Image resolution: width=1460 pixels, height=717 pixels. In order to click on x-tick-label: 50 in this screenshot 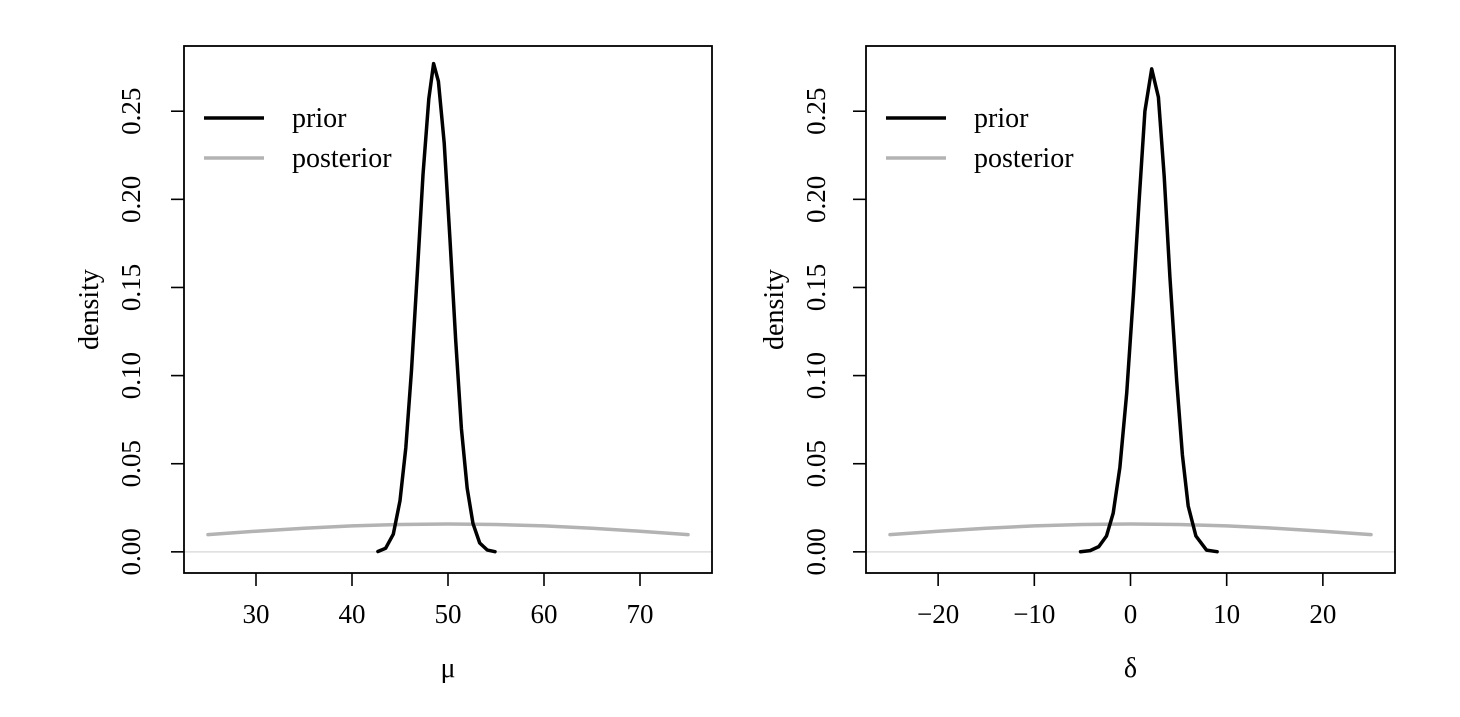, I will do `click(448, 614)`.